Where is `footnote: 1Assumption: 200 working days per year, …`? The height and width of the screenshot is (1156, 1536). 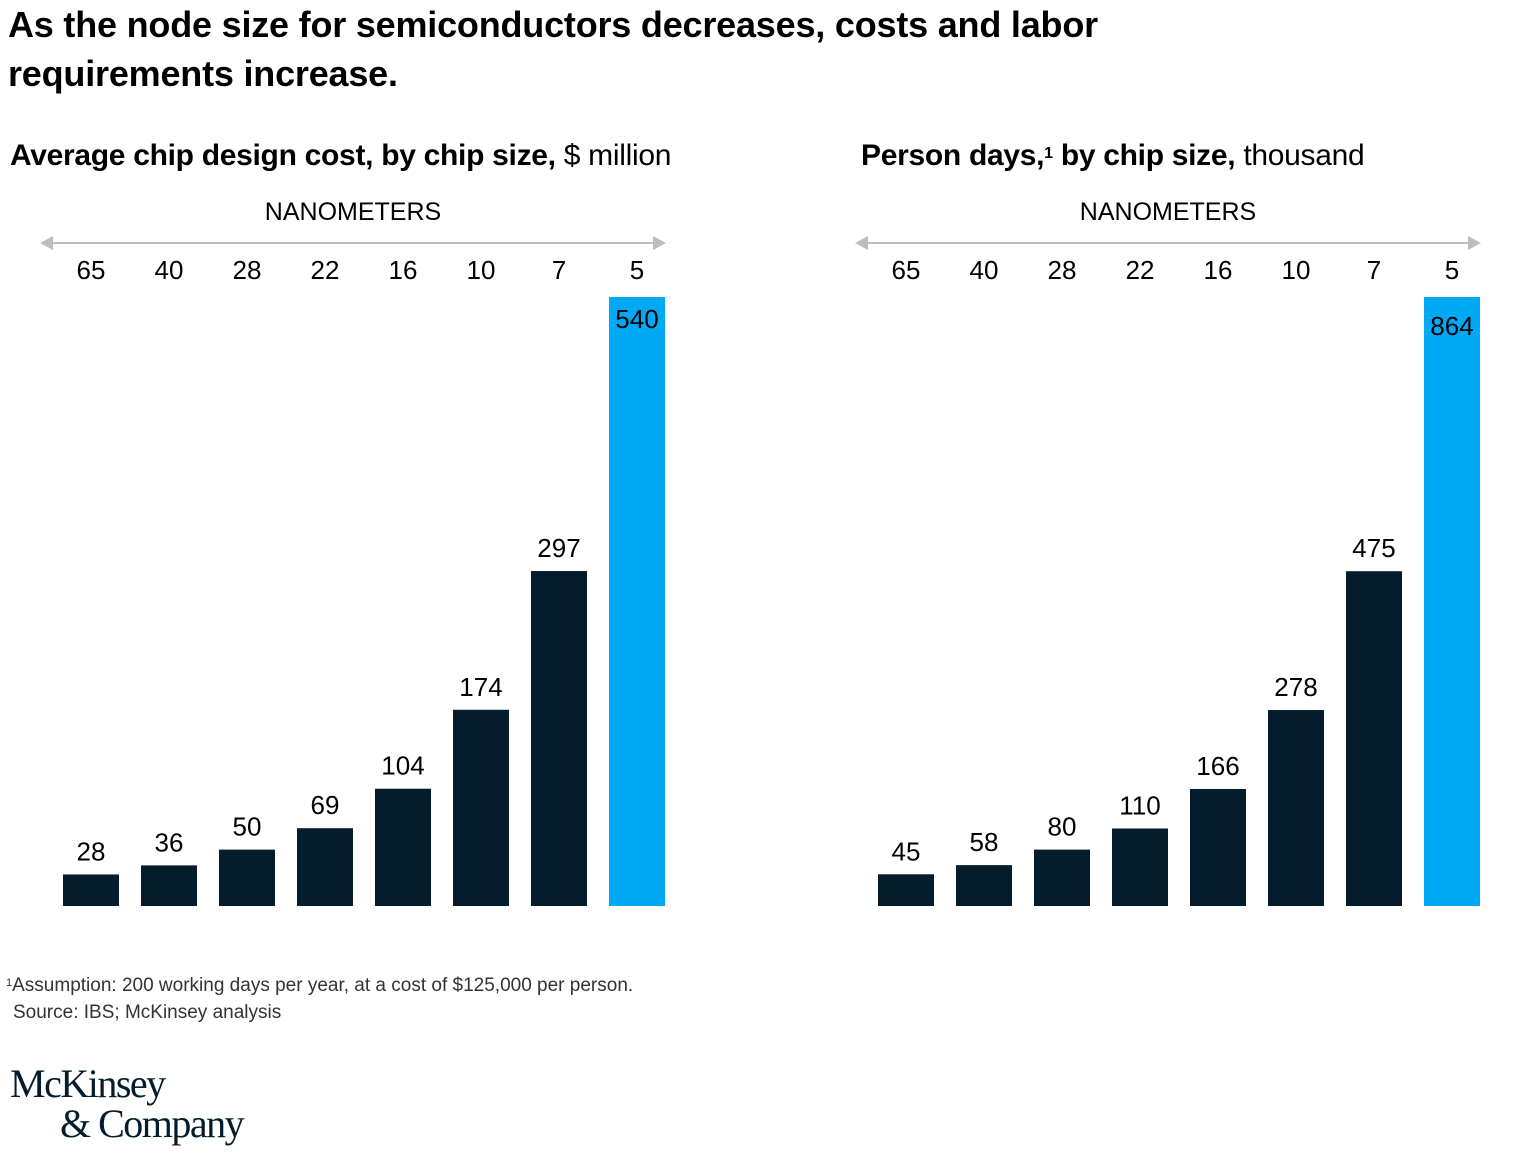
footnote: 1Assumption: 200 working days per year, … is located at coordinates (319, 999).